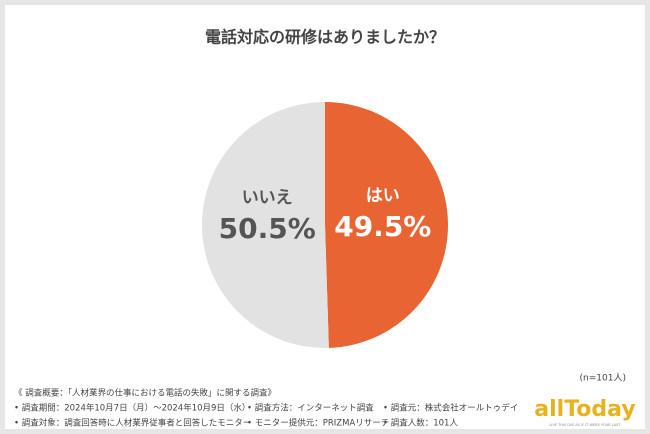 This screenshot has height=434, width=650. Describe the element at coordinates (603, 378) in the screenshot. I see `sample-note: (n=101人)` at that location.